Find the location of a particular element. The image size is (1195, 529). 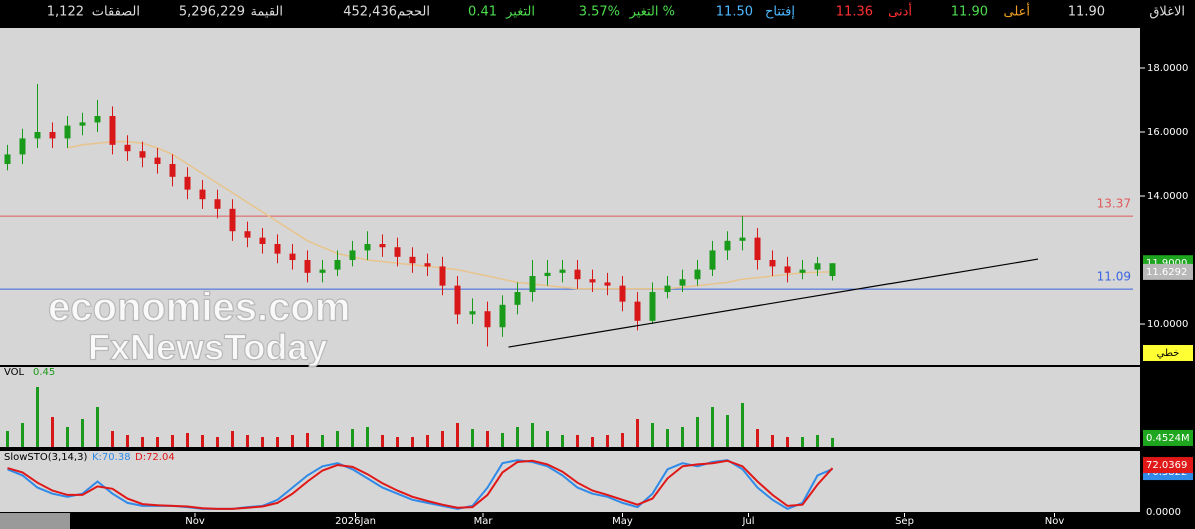

stoch-last-label: 72.0369 is located at coordinates (1166, 465).